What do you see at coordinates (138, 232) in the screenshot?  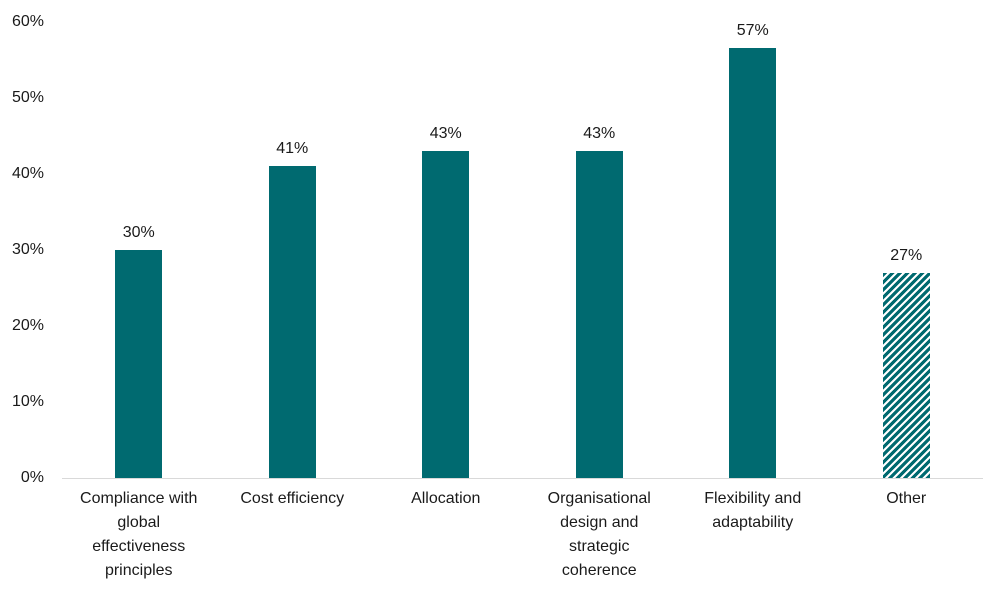 I see `bar-value-label: 30%` at bounding box center [138, 232].